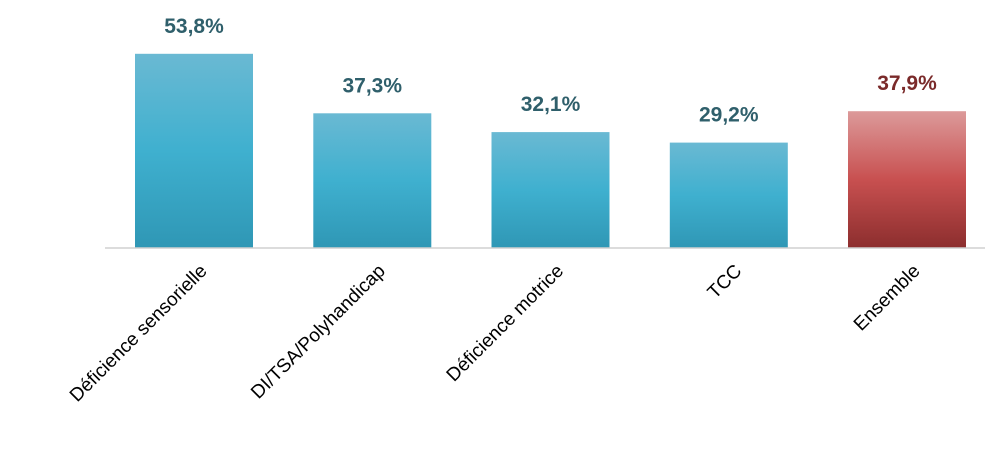 The width and height of the screenshot is (985, 457). I want to click on value-label-1: 37,3%, so click(372, 85).